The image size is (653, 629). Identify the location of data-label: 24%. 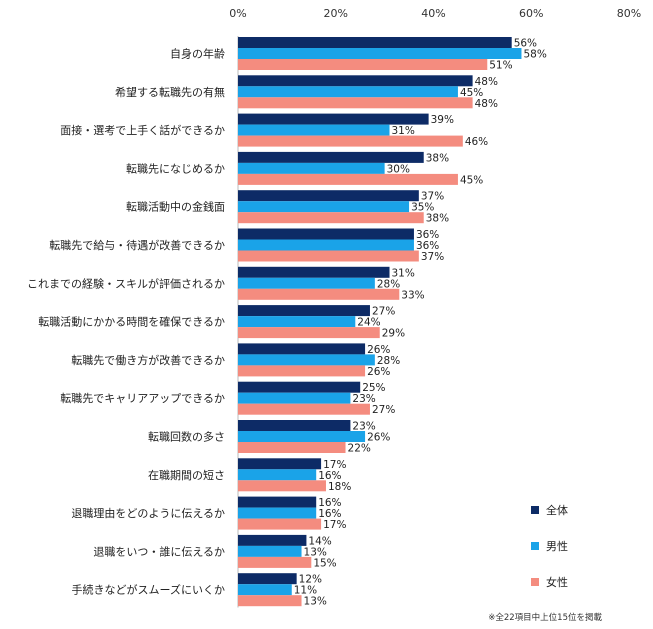
(368, 323).